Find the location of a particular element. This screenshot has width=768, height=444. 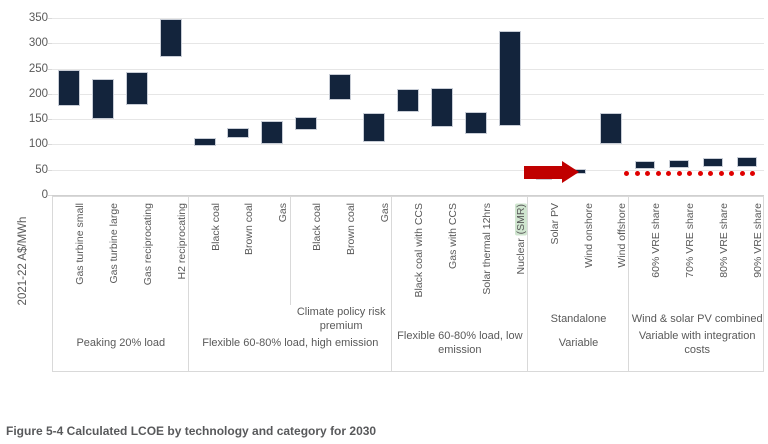

y-axis-tick-350: 350 is located at coordinates (38, 18).